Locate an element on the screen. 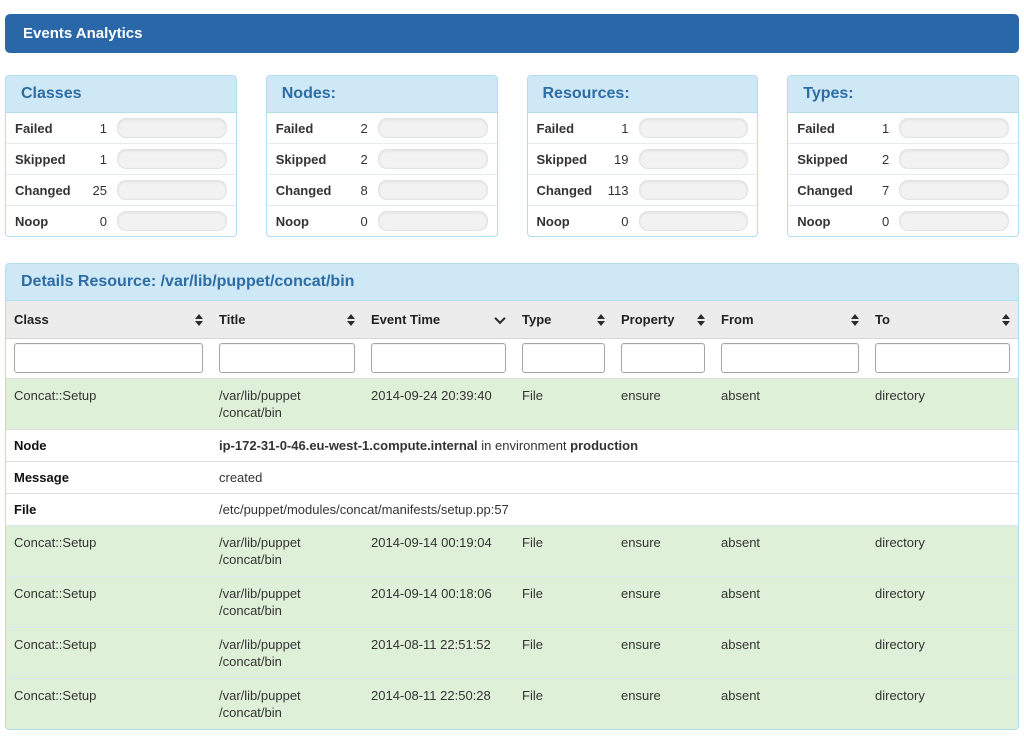  detail-message-value: created is located at coordinates (614, 477).